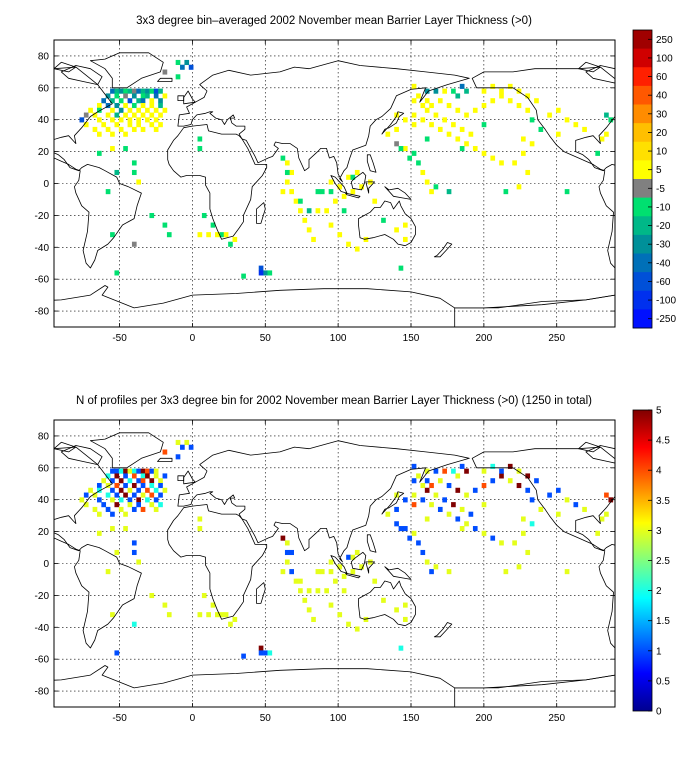 The width and height of the screenshot is (696, 765). Describe the element at coordinates (662, 152) in the screenshot. I see `colorbar-label: 10` at that location.